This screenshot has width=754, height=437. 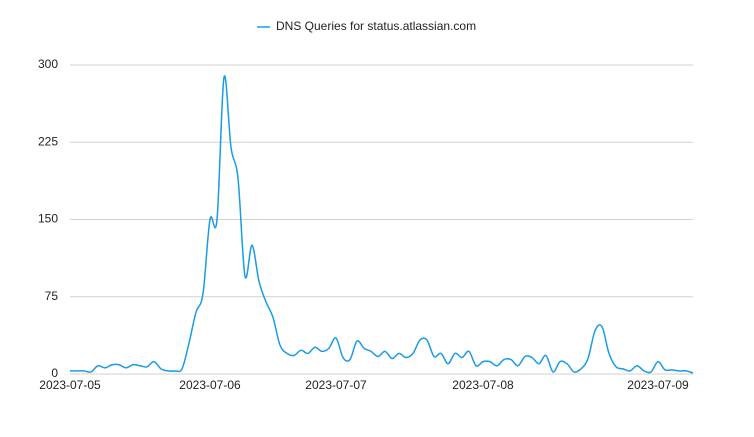 What do you see at coordinates (52, 296) in the screenshot?
I see `y-tick-label: 75` at bounding box center [52, 296].